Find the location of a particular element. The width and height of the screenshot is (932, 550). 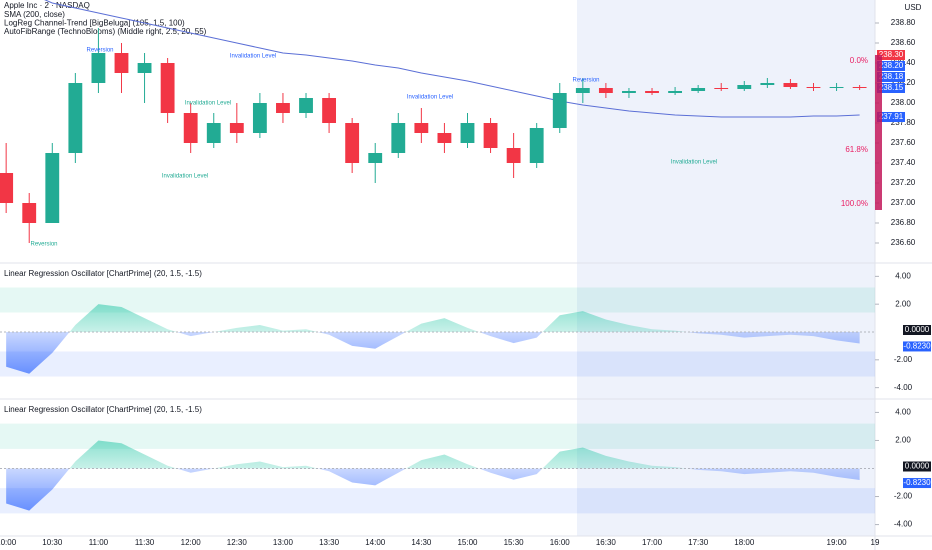

x-tick-label: 14:30 is located at coordinates (421, 542).